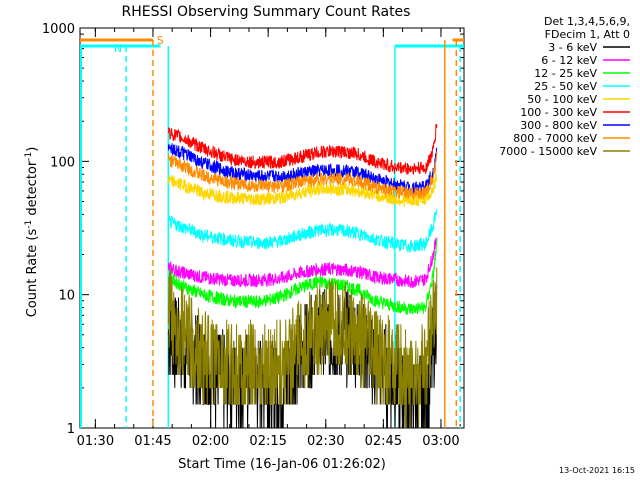 The height and width of the screenshot is (480, 640). What do you see at coordinates (440, 441) in the screenshot?
I see `x-tick-label: 03:00` at bounding box center [440, 441].